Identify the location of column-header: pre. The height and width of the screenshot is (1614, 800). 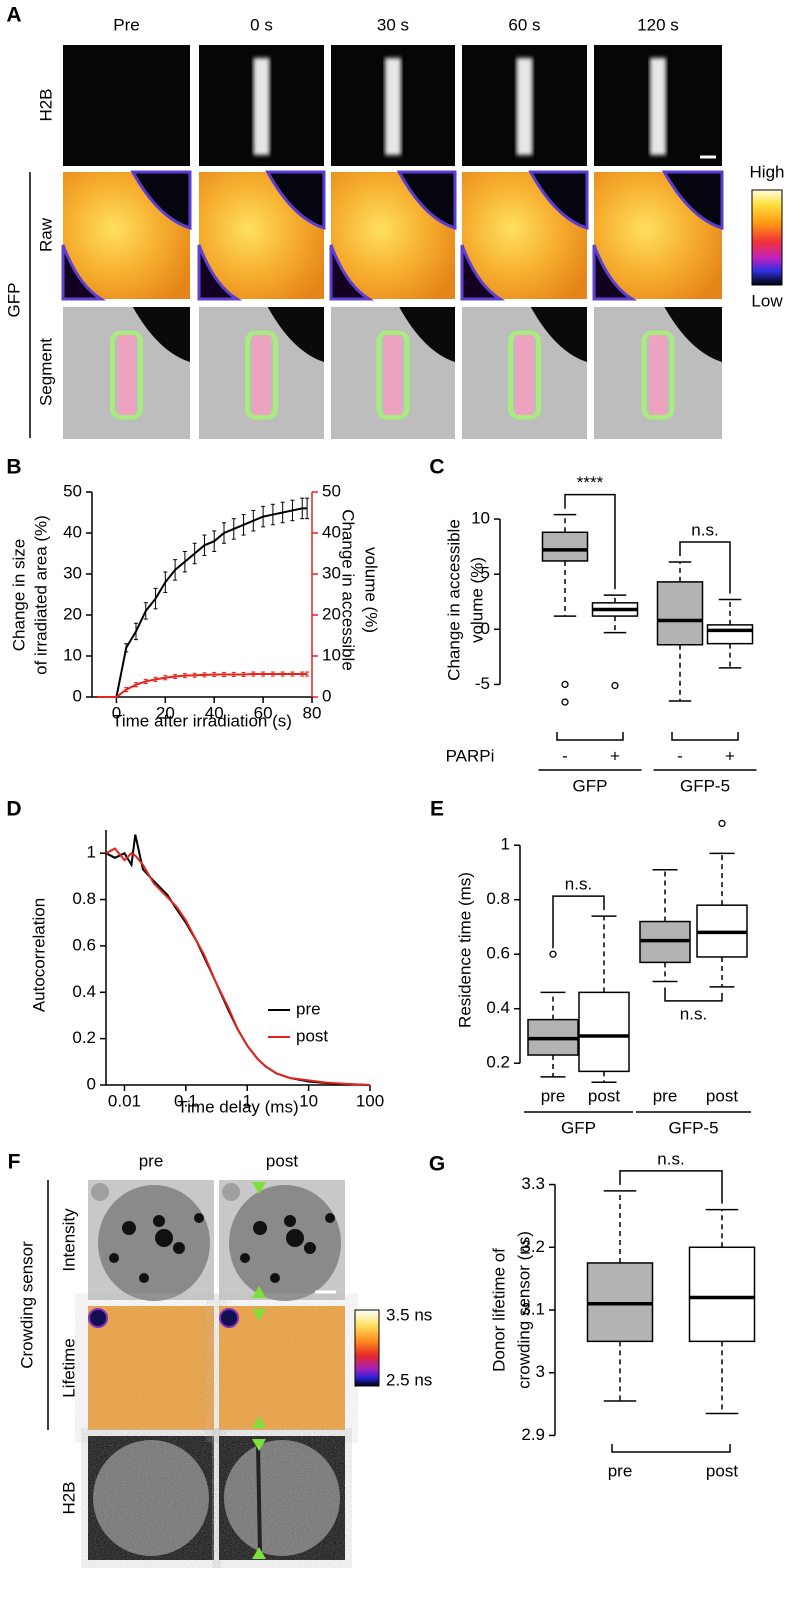
(151, 1160).